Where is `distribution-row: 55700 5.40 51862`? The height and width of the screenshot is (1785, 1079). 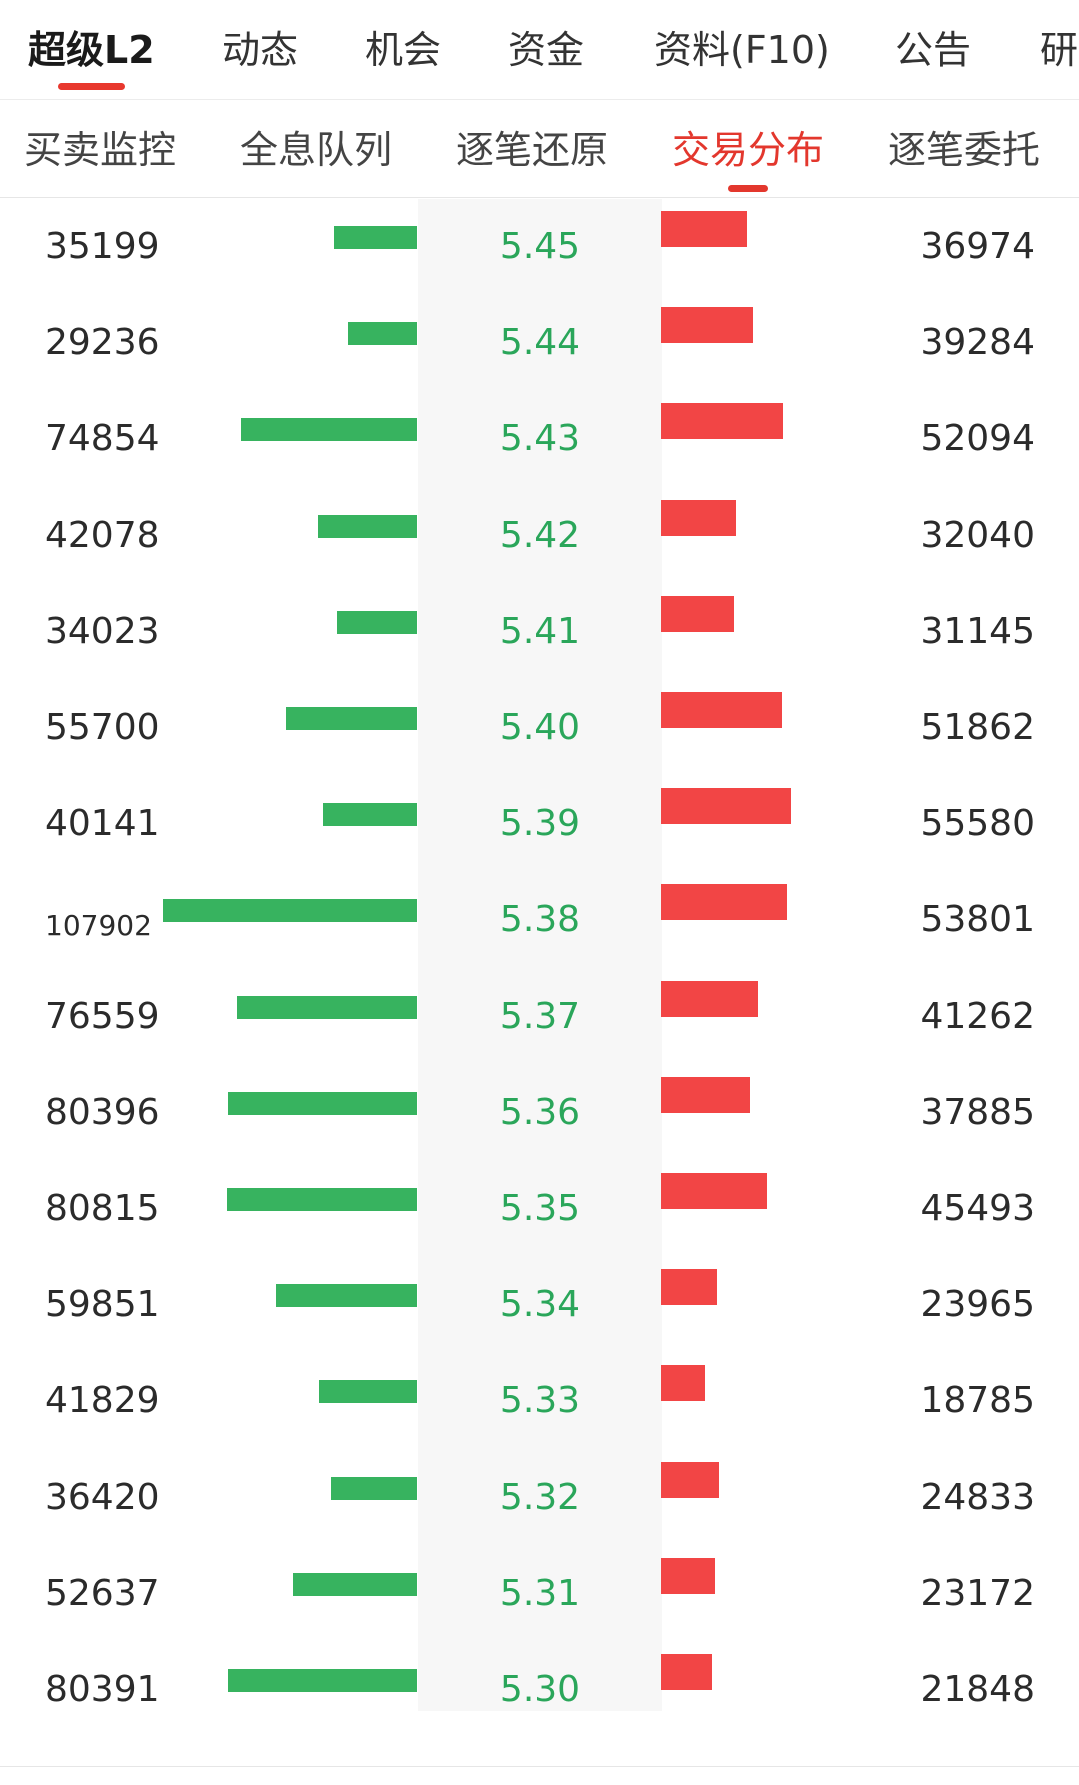
distribution-row: 55700 5.40 51862 is located at coordinates (539, 728).